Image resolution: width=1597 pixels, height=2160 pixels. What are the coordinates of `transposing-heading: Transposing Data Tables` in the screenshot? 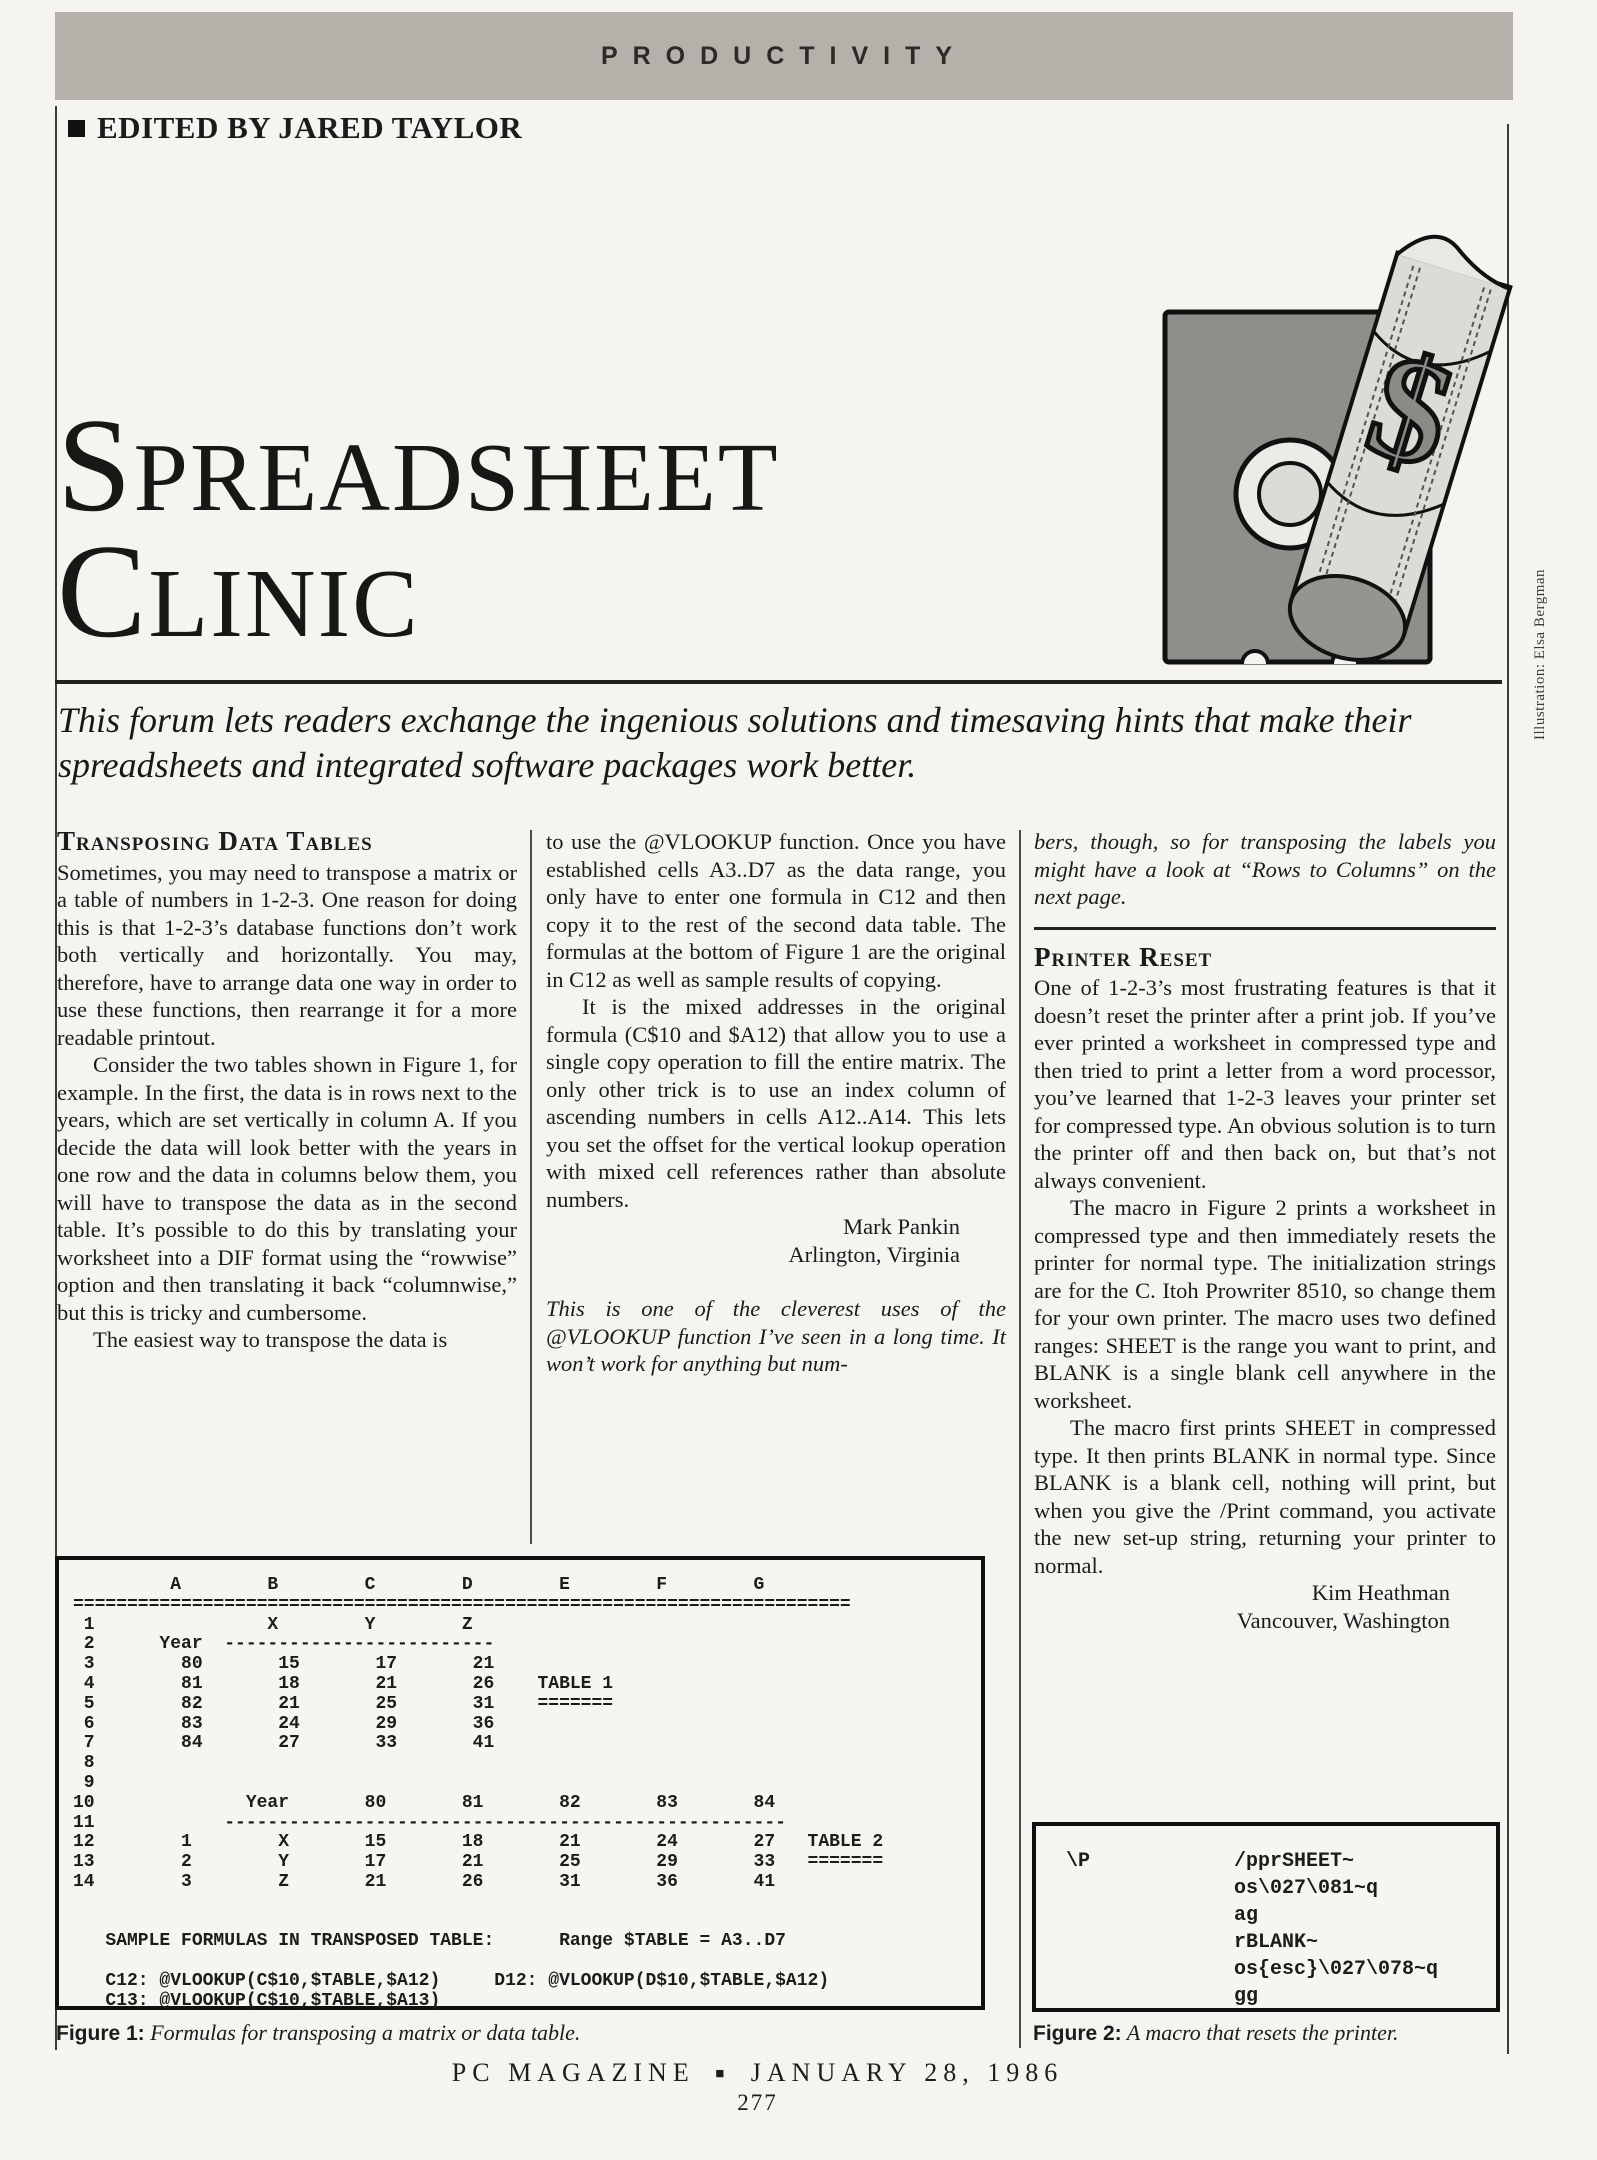 It's located at (215, 841).